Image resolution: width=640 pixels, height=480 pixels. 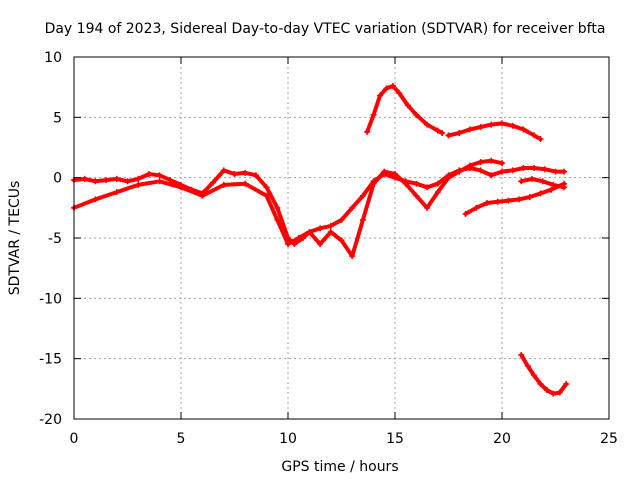 What do you see at coordinates (57, 179) in the screenshot?
I see `y-tick-label: 0` at bounding box center [57, 179].